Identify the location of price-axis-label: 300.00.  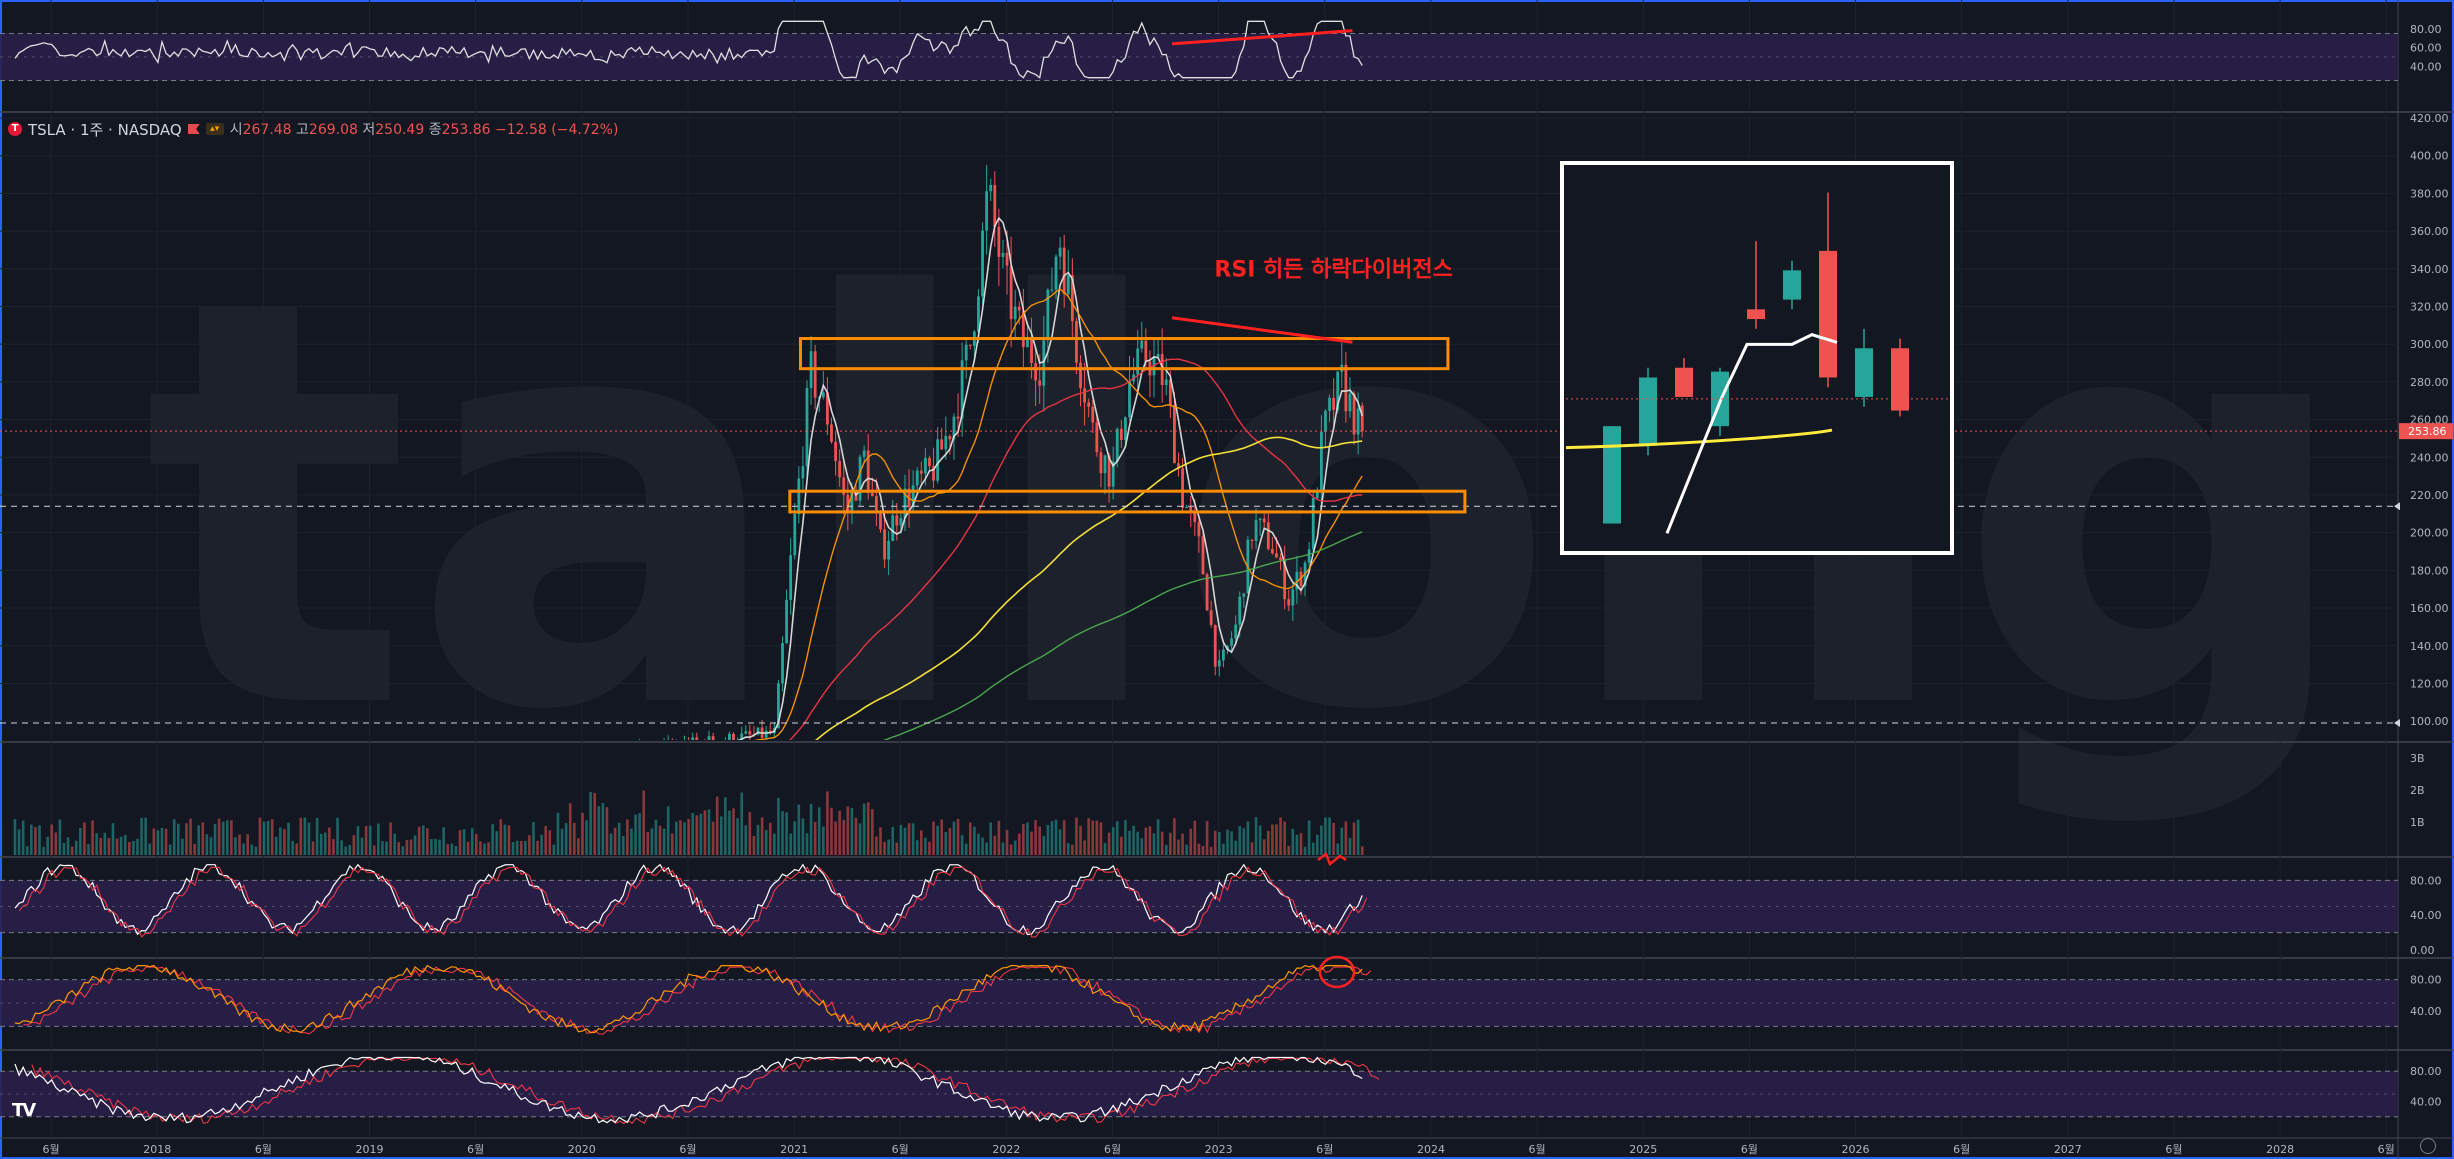
(2429, 344).